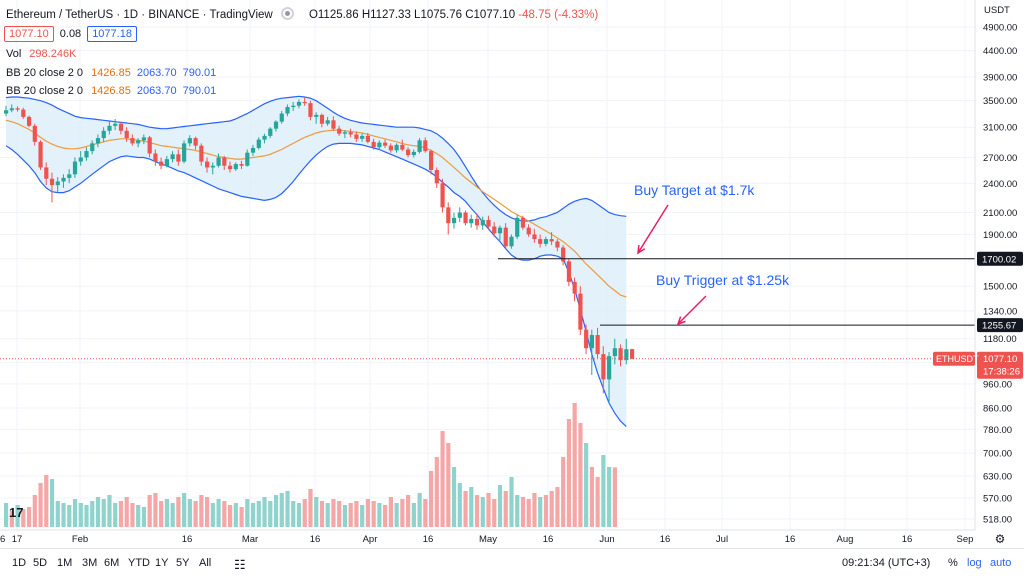 This screenshot has height=577, width=1024. Describe the element at coordinates (19, 563) in the screenshot. I see `range-button-1d: 1D` at that location.